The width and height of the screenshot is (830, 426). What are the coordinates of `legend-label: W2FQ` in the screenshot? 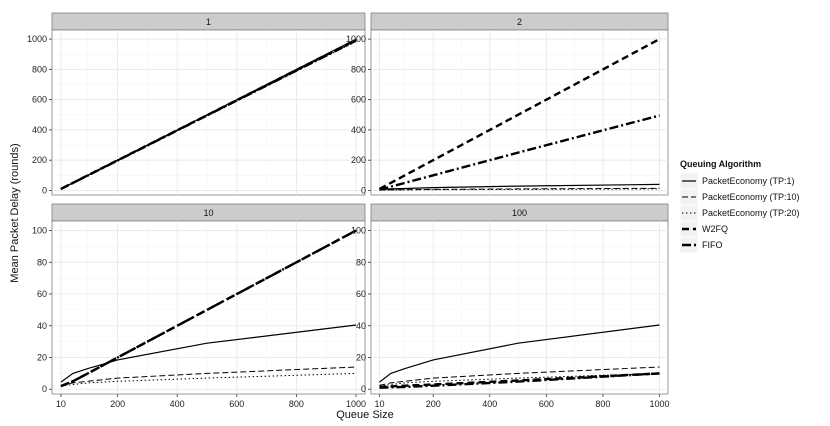 It's located at (715, 229).